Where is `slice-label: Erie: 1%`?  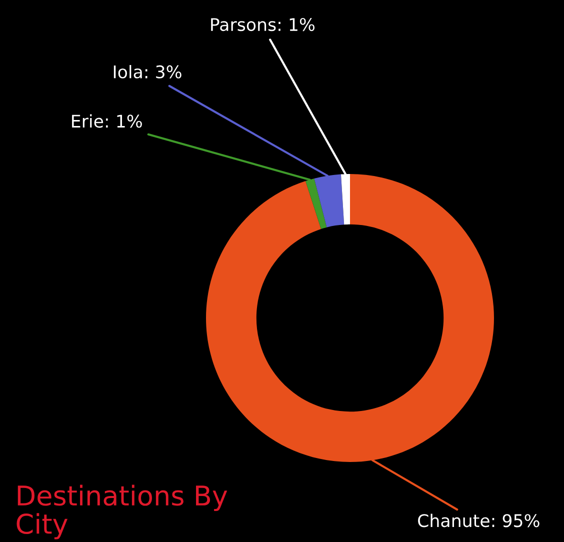
slice-label: Erie: 1% is located at coordinates (107, 121).